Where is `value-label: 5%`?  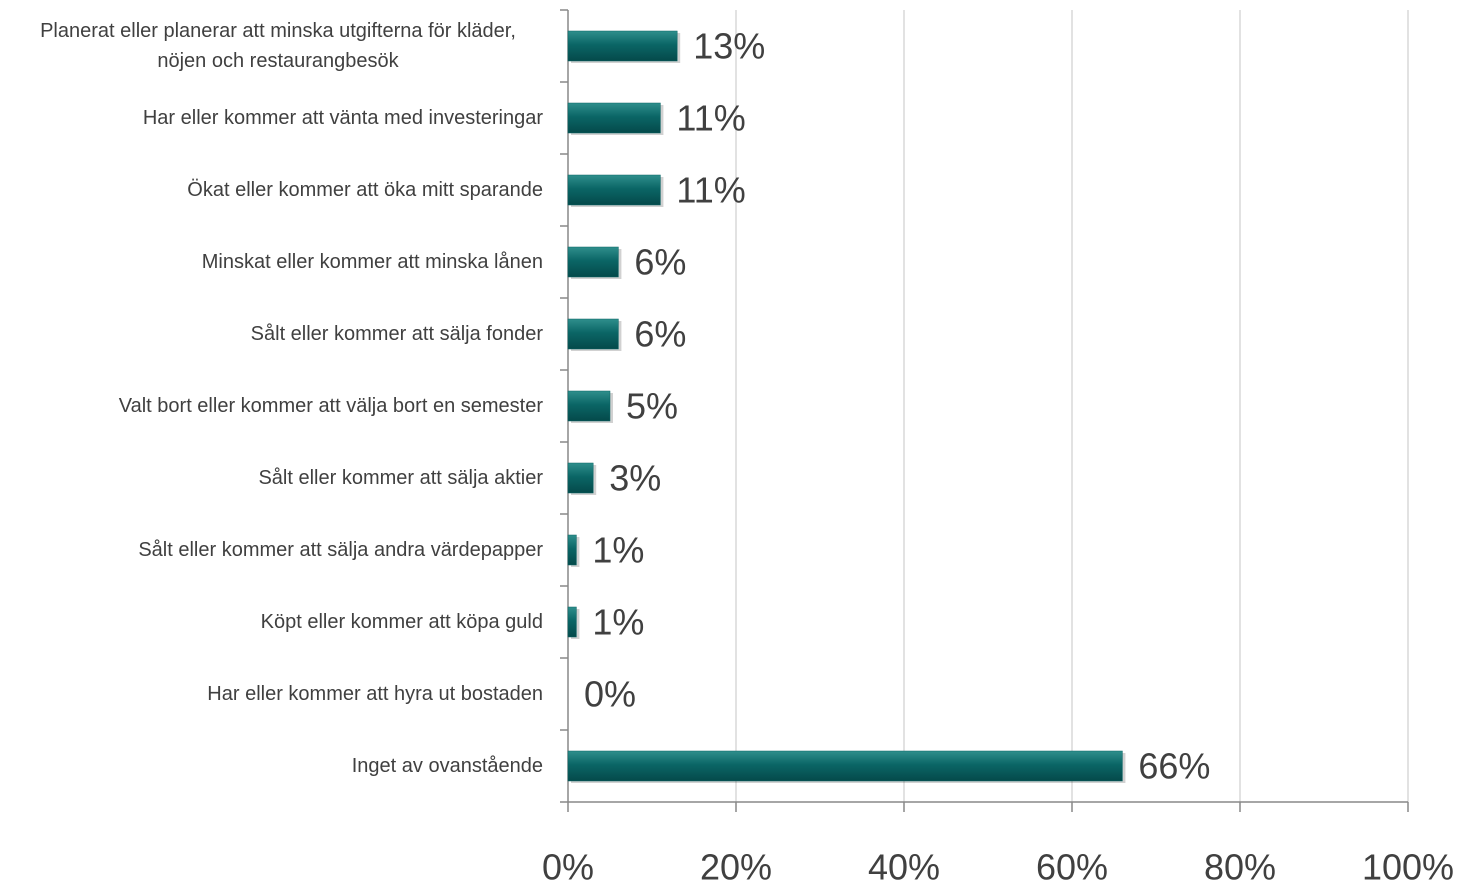 value-label: 5% is located at coordinates (652, 406).